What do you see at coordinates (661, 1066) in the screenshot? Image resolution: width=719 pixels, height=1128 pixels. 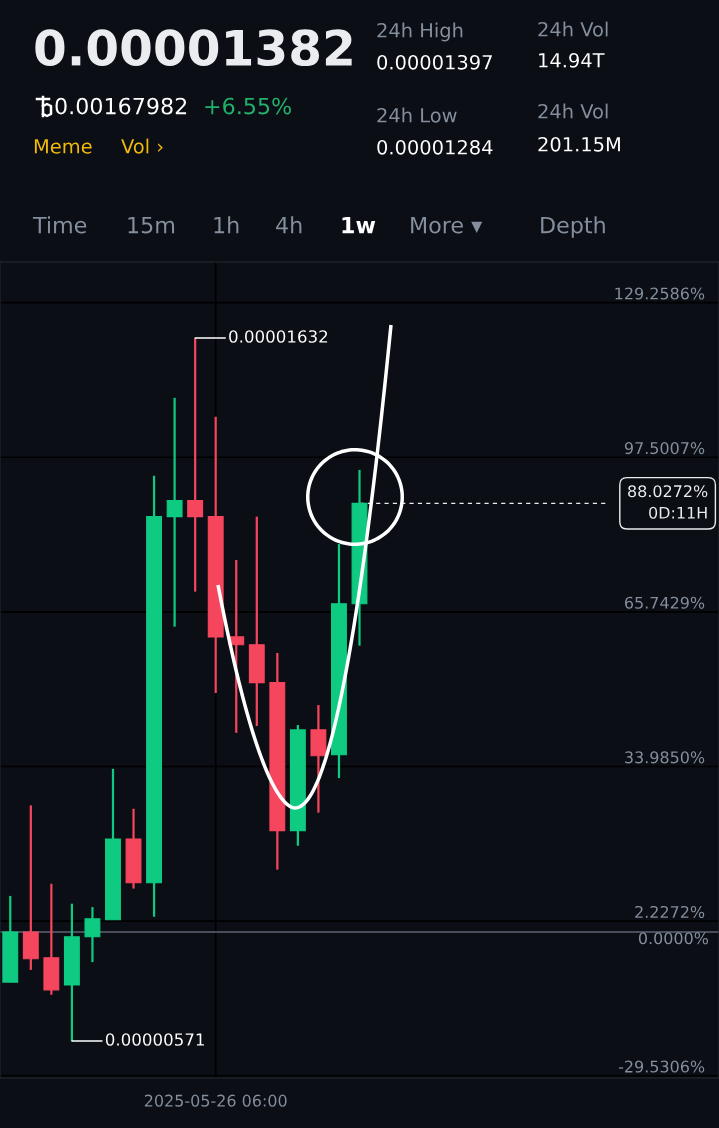 I see `y-tick-label: -29.5306%` at bounding box center [661, 1066].